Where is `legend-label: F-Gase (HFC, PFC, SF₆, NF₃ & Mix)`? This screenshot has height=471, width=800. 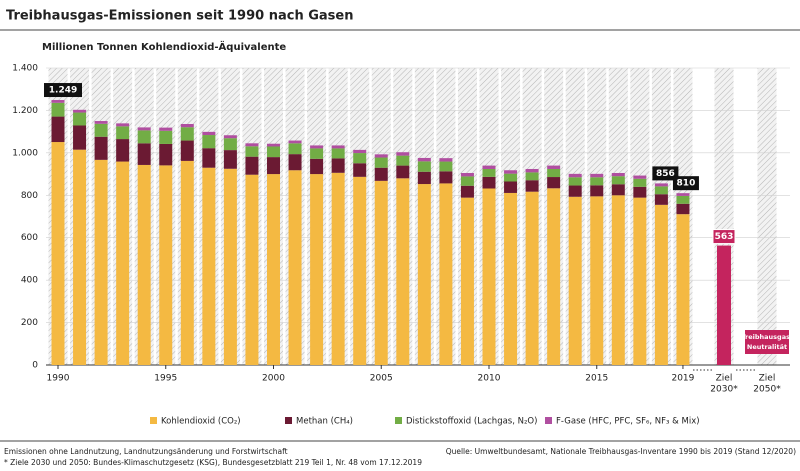
legend-label: F-Gase (HFC, PFC, SF₆, NF₃ & Mix) is located at coordinates (628, 422).